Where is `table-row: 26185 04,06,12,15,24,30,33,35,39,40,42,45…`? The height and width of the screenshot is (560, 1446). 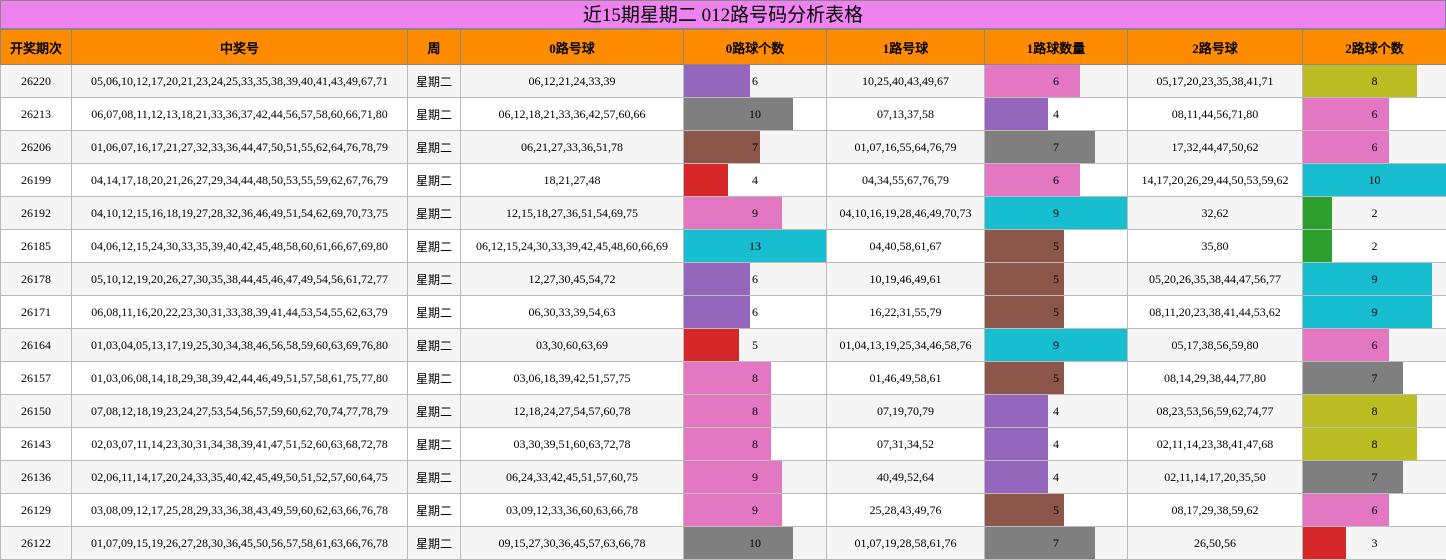
table-row: 26185 04,06,12,15,24,30,33,35,39,40,42,45… is located at coordinates (723, 246).